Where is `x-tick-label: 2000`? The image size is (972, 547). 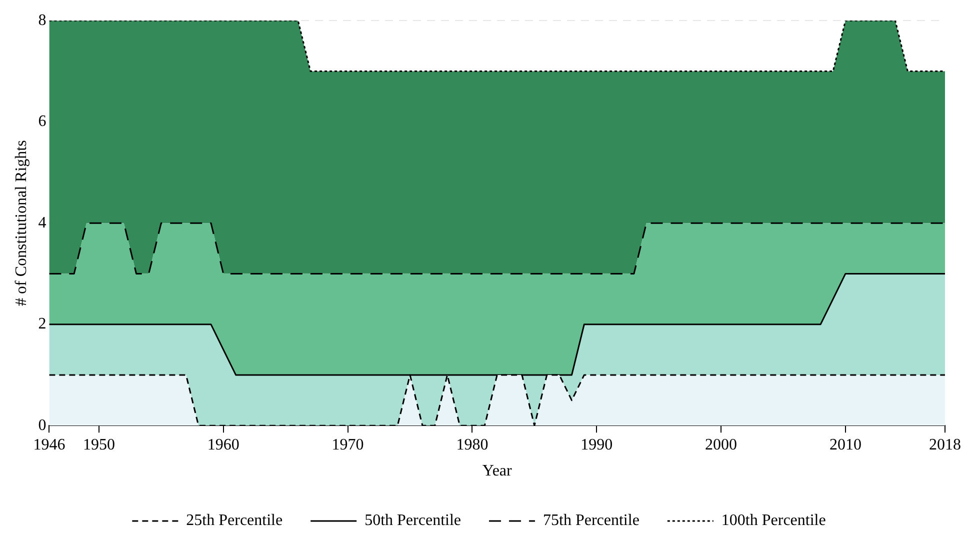 x-tick-label: 2000 is located at coordinates (721, 445).